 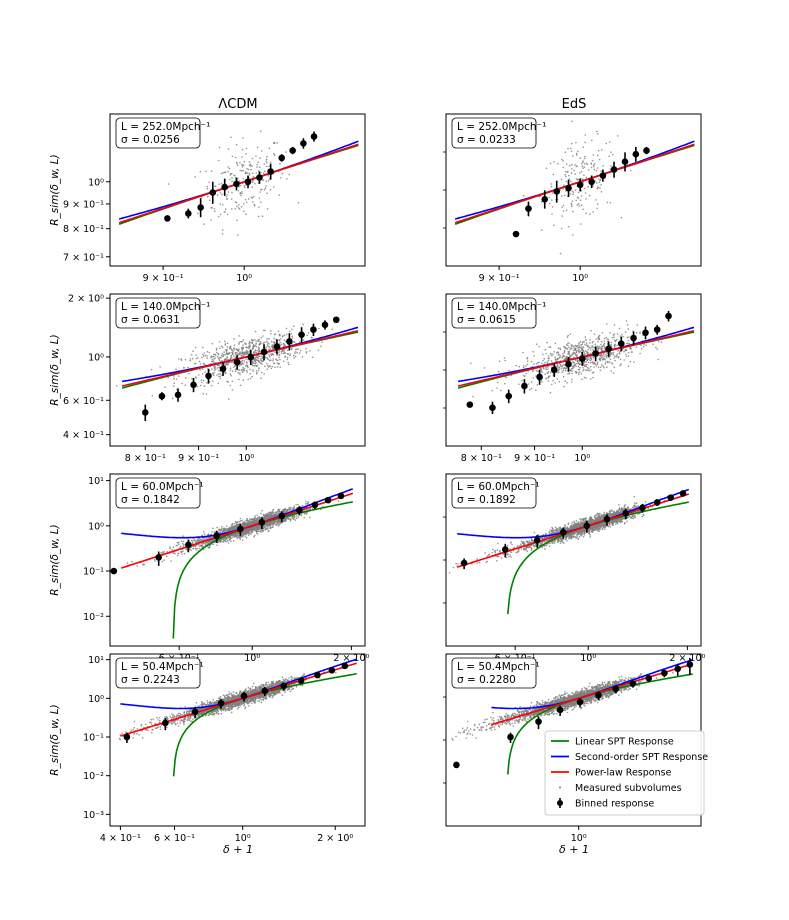 I want to click on axes-frame, so click(x=237, y=370).